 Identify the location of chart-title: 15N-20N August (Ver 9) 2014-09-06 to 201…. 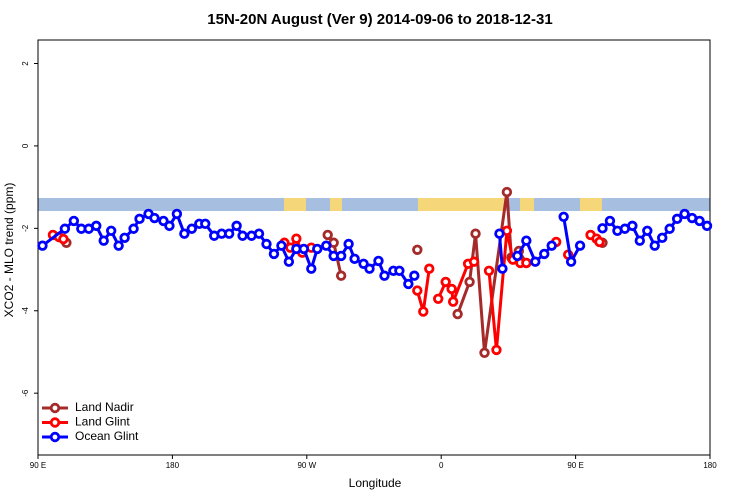
(379, 19).